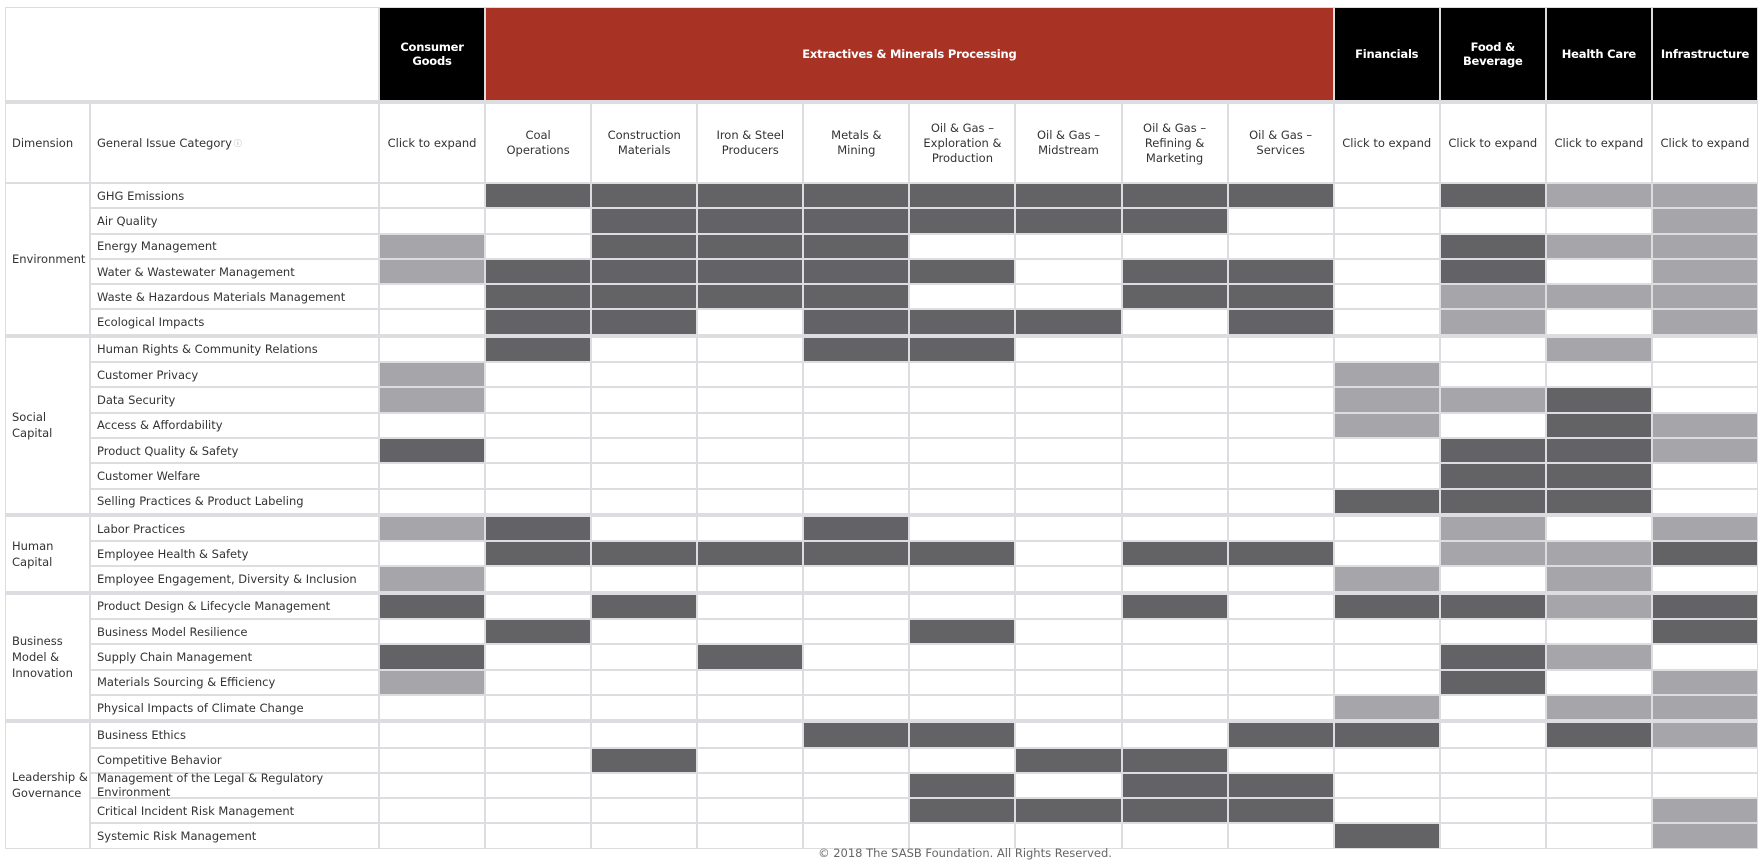 Image resolution: width=1758 pixels, height=866 pixels. Describe the element at coordinates (1174, 143) in the screenshot. I see `industry-header: Oil & Gas – Refining & Marketing` at that location.